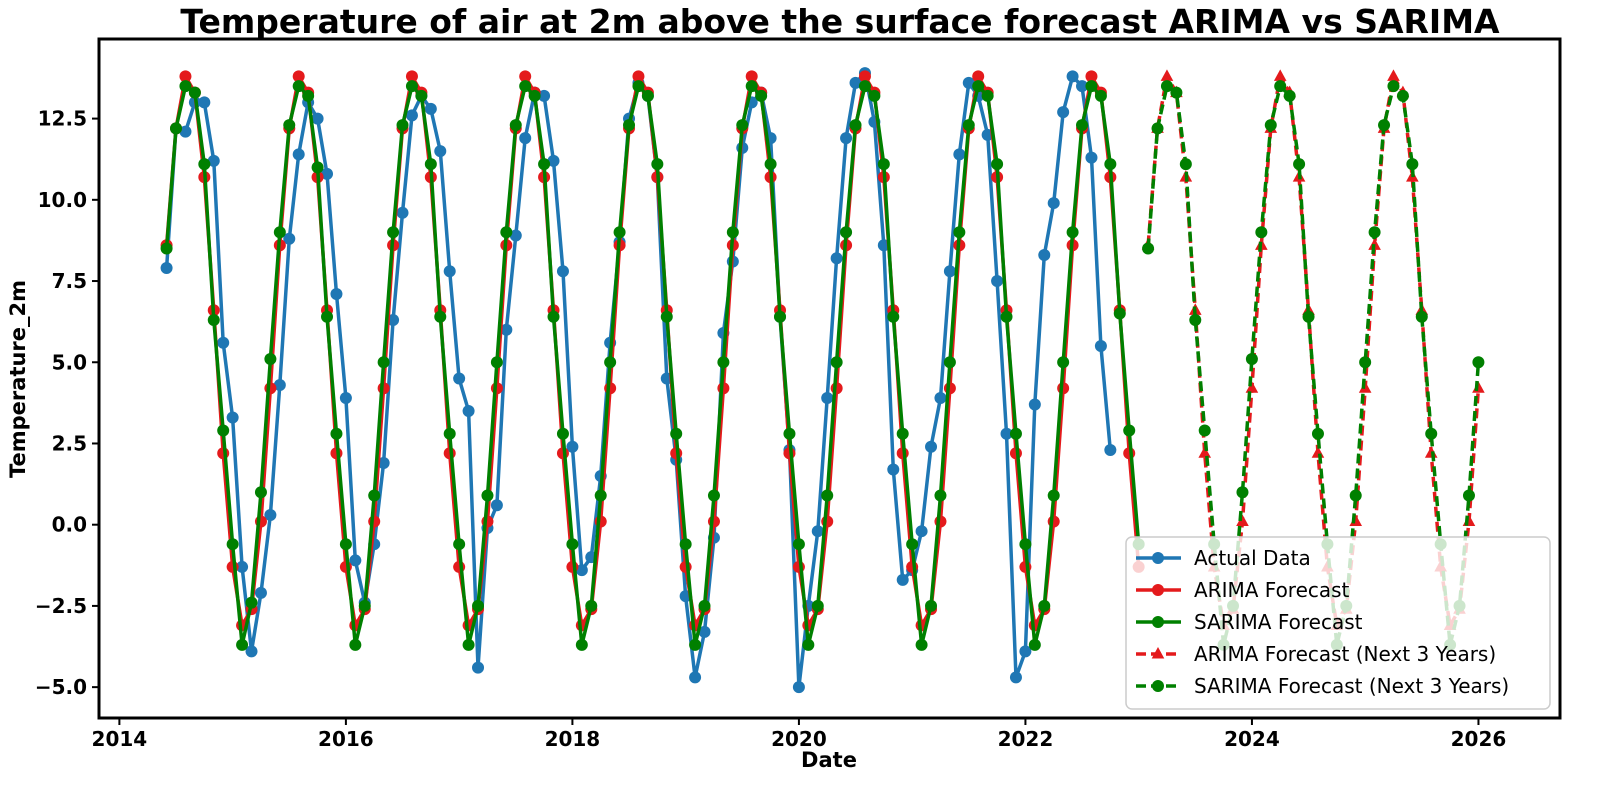 This screenshot has height=795, width=1600. I want to click on x-tick-label: 2026, so click(1479, 739).